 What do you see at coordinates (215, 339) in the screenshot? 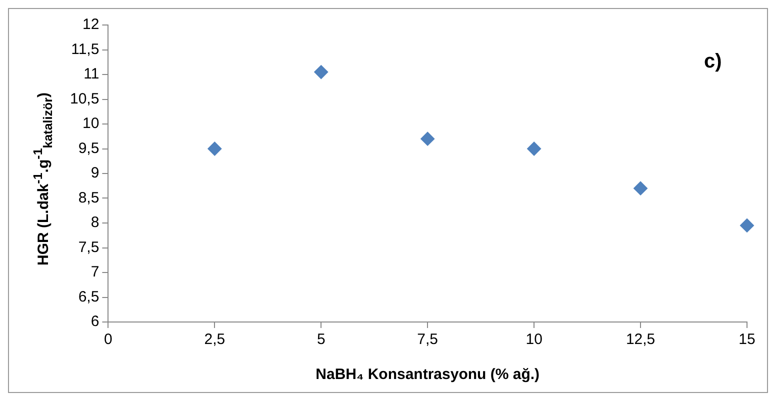
I see `x-tick-label: 2,5` at bounding box center [215, 339].